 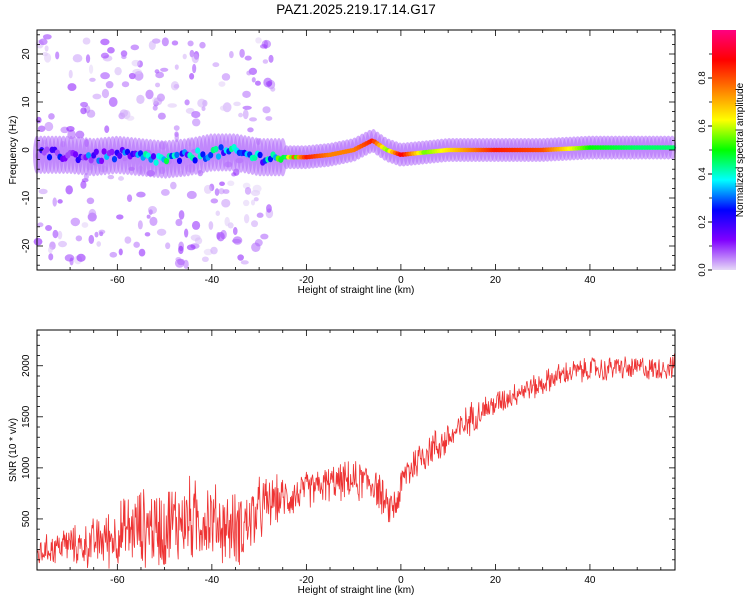 What do you see at coordinates (702, 77) in the screenshot?
I see `colorbar-tick-label: 0.8` at bounding box center [702, 77].